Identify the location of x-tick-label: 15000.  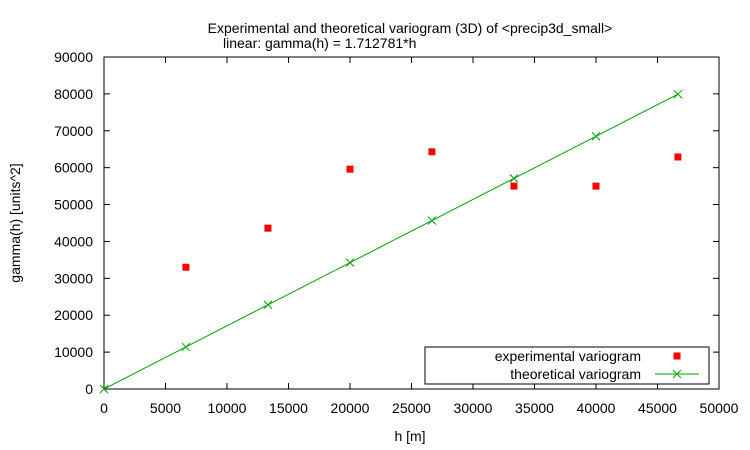
(288, 408).